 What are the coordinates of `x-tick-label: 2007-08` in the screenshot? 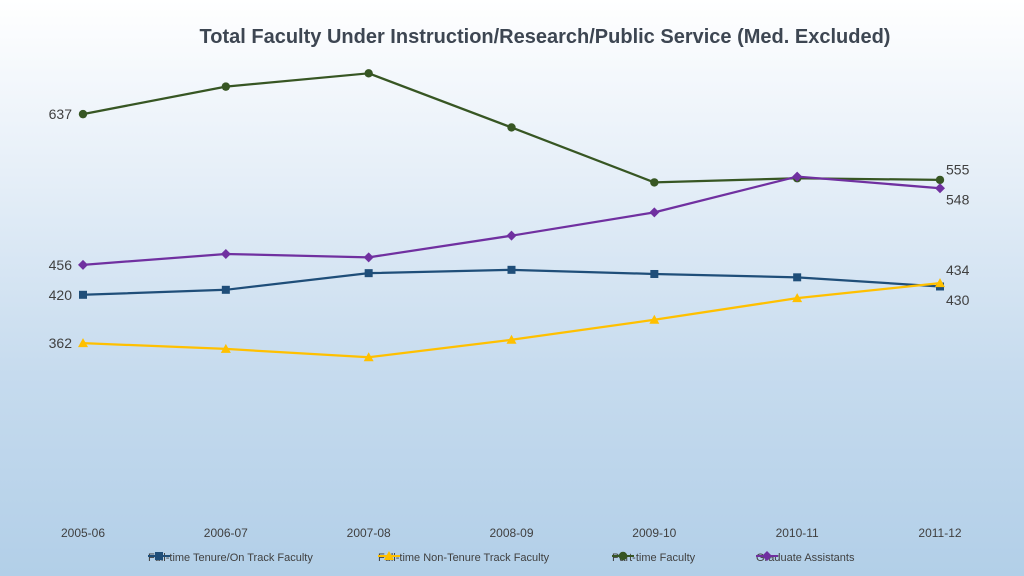 It's located at (369, 533).